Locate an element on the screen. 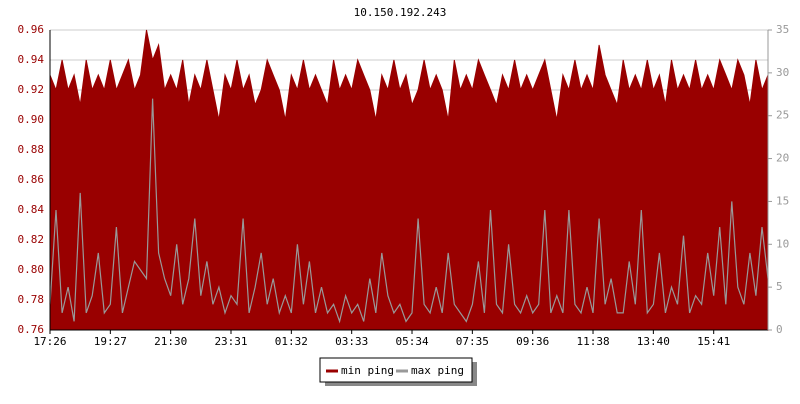 This screenshot has width=800, height=404. x-tick-label: 01:32 is located at coordinates (291, 341).